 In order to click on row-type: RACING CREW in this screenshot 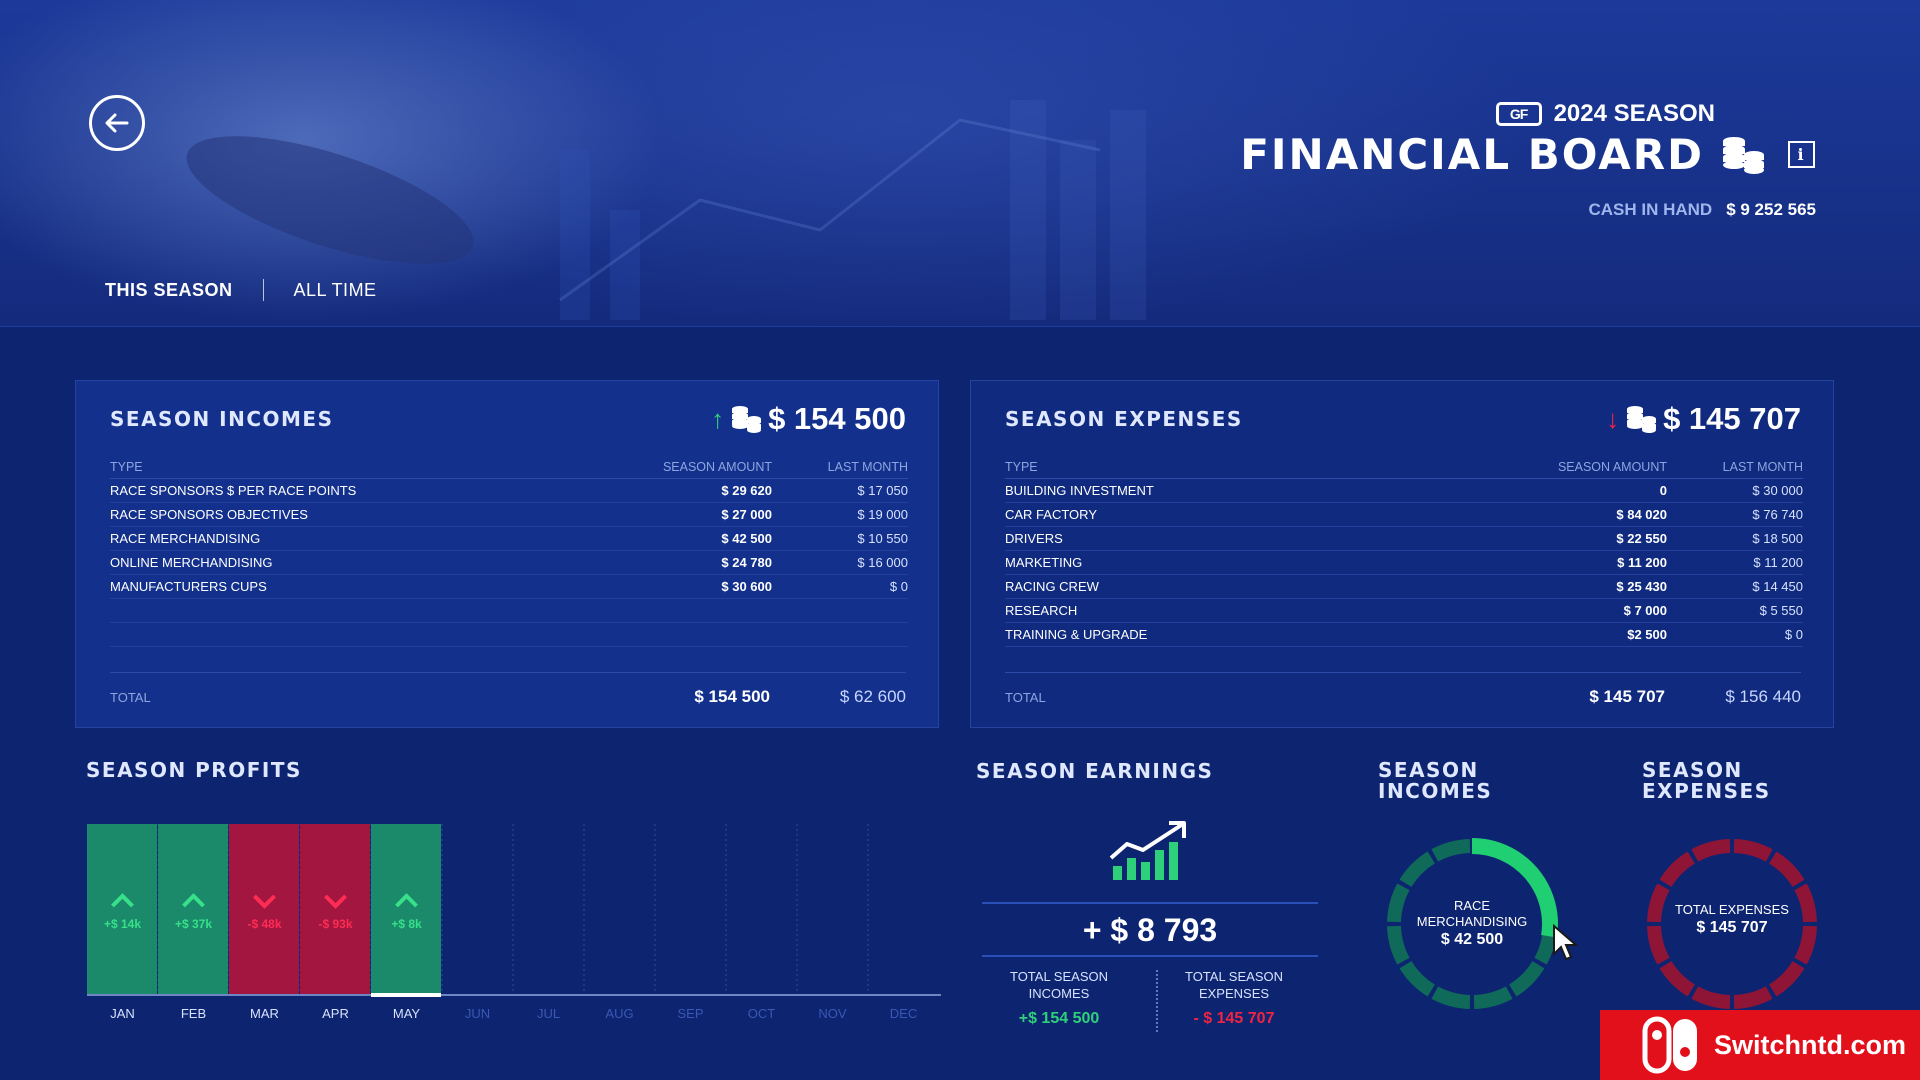, I will do `click(1256, 586)`.